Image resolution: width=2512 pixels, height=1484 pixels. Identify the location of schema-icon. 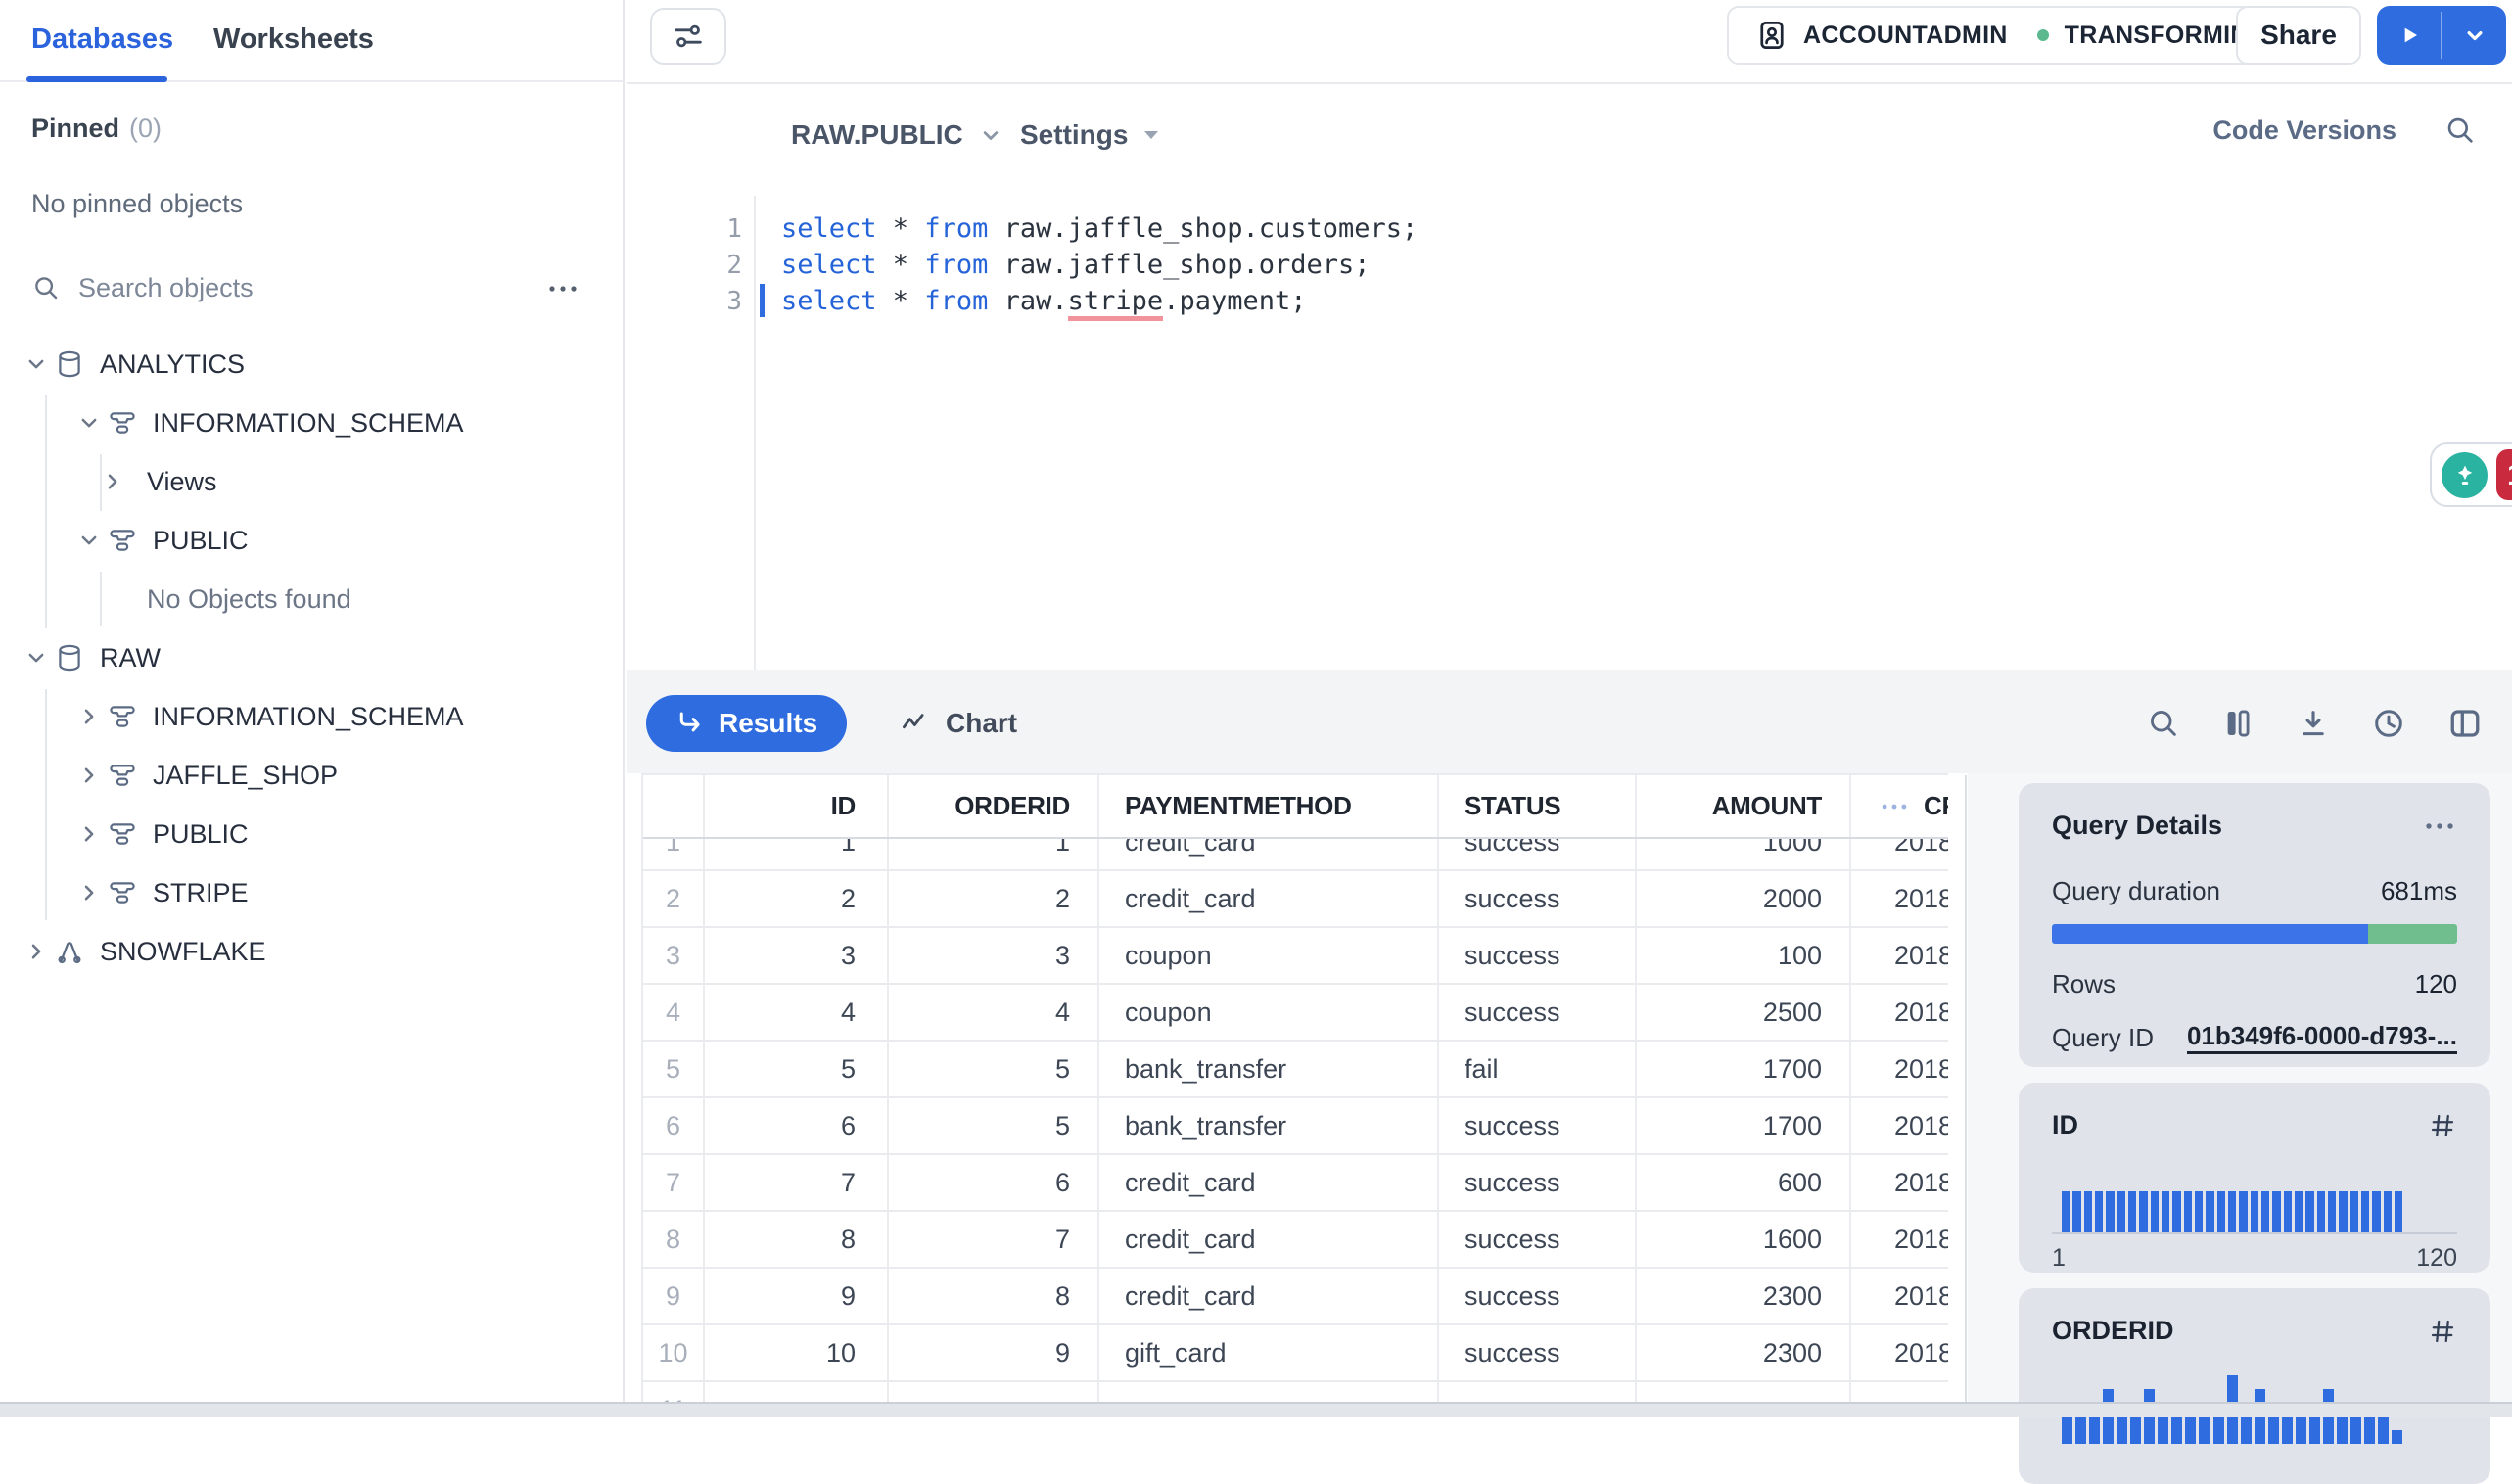
(130, 423).